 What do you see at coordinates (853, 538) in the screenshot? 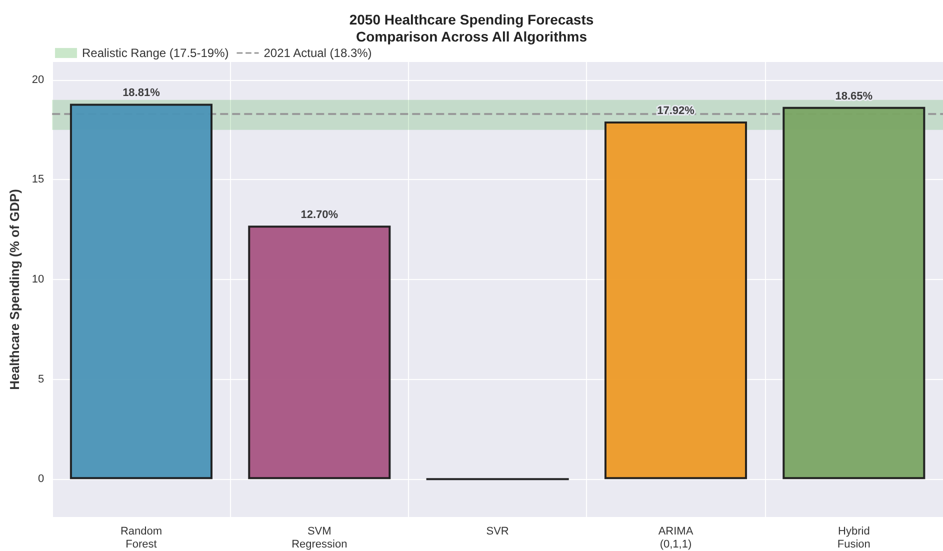
I see `x-tick-label: Hybrid Fusion` at bounding box center [853, 538].